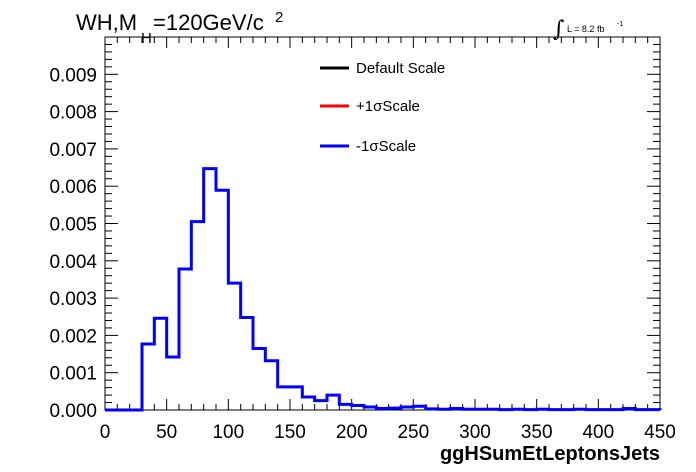 The image size is (696, 472). I want to click on legend-label-minus1sigma: -1σScale, so click(386, 146).